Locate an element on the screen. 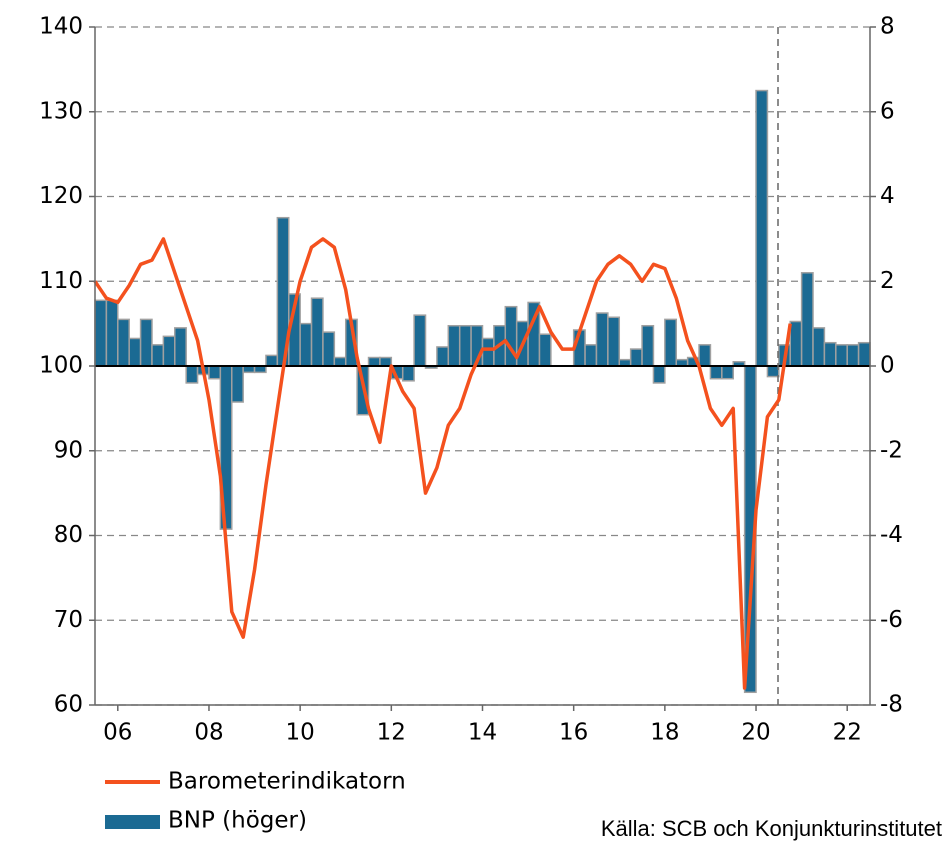 The image size is (946, 844). y-tick-label: 120 is located at coordinates (61, 196).